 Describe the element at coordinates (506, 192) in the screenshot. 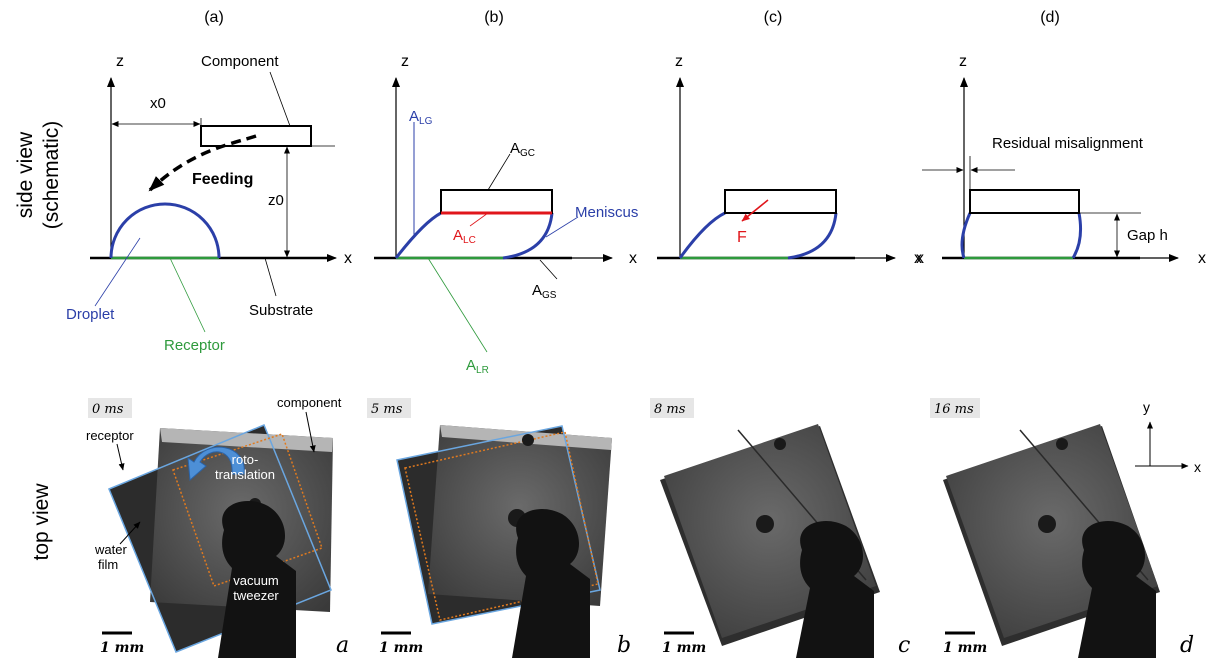

I see `panel-b-schematic: (b) z x ALG AGC ALC Meniscus AGS ALR` at that location.